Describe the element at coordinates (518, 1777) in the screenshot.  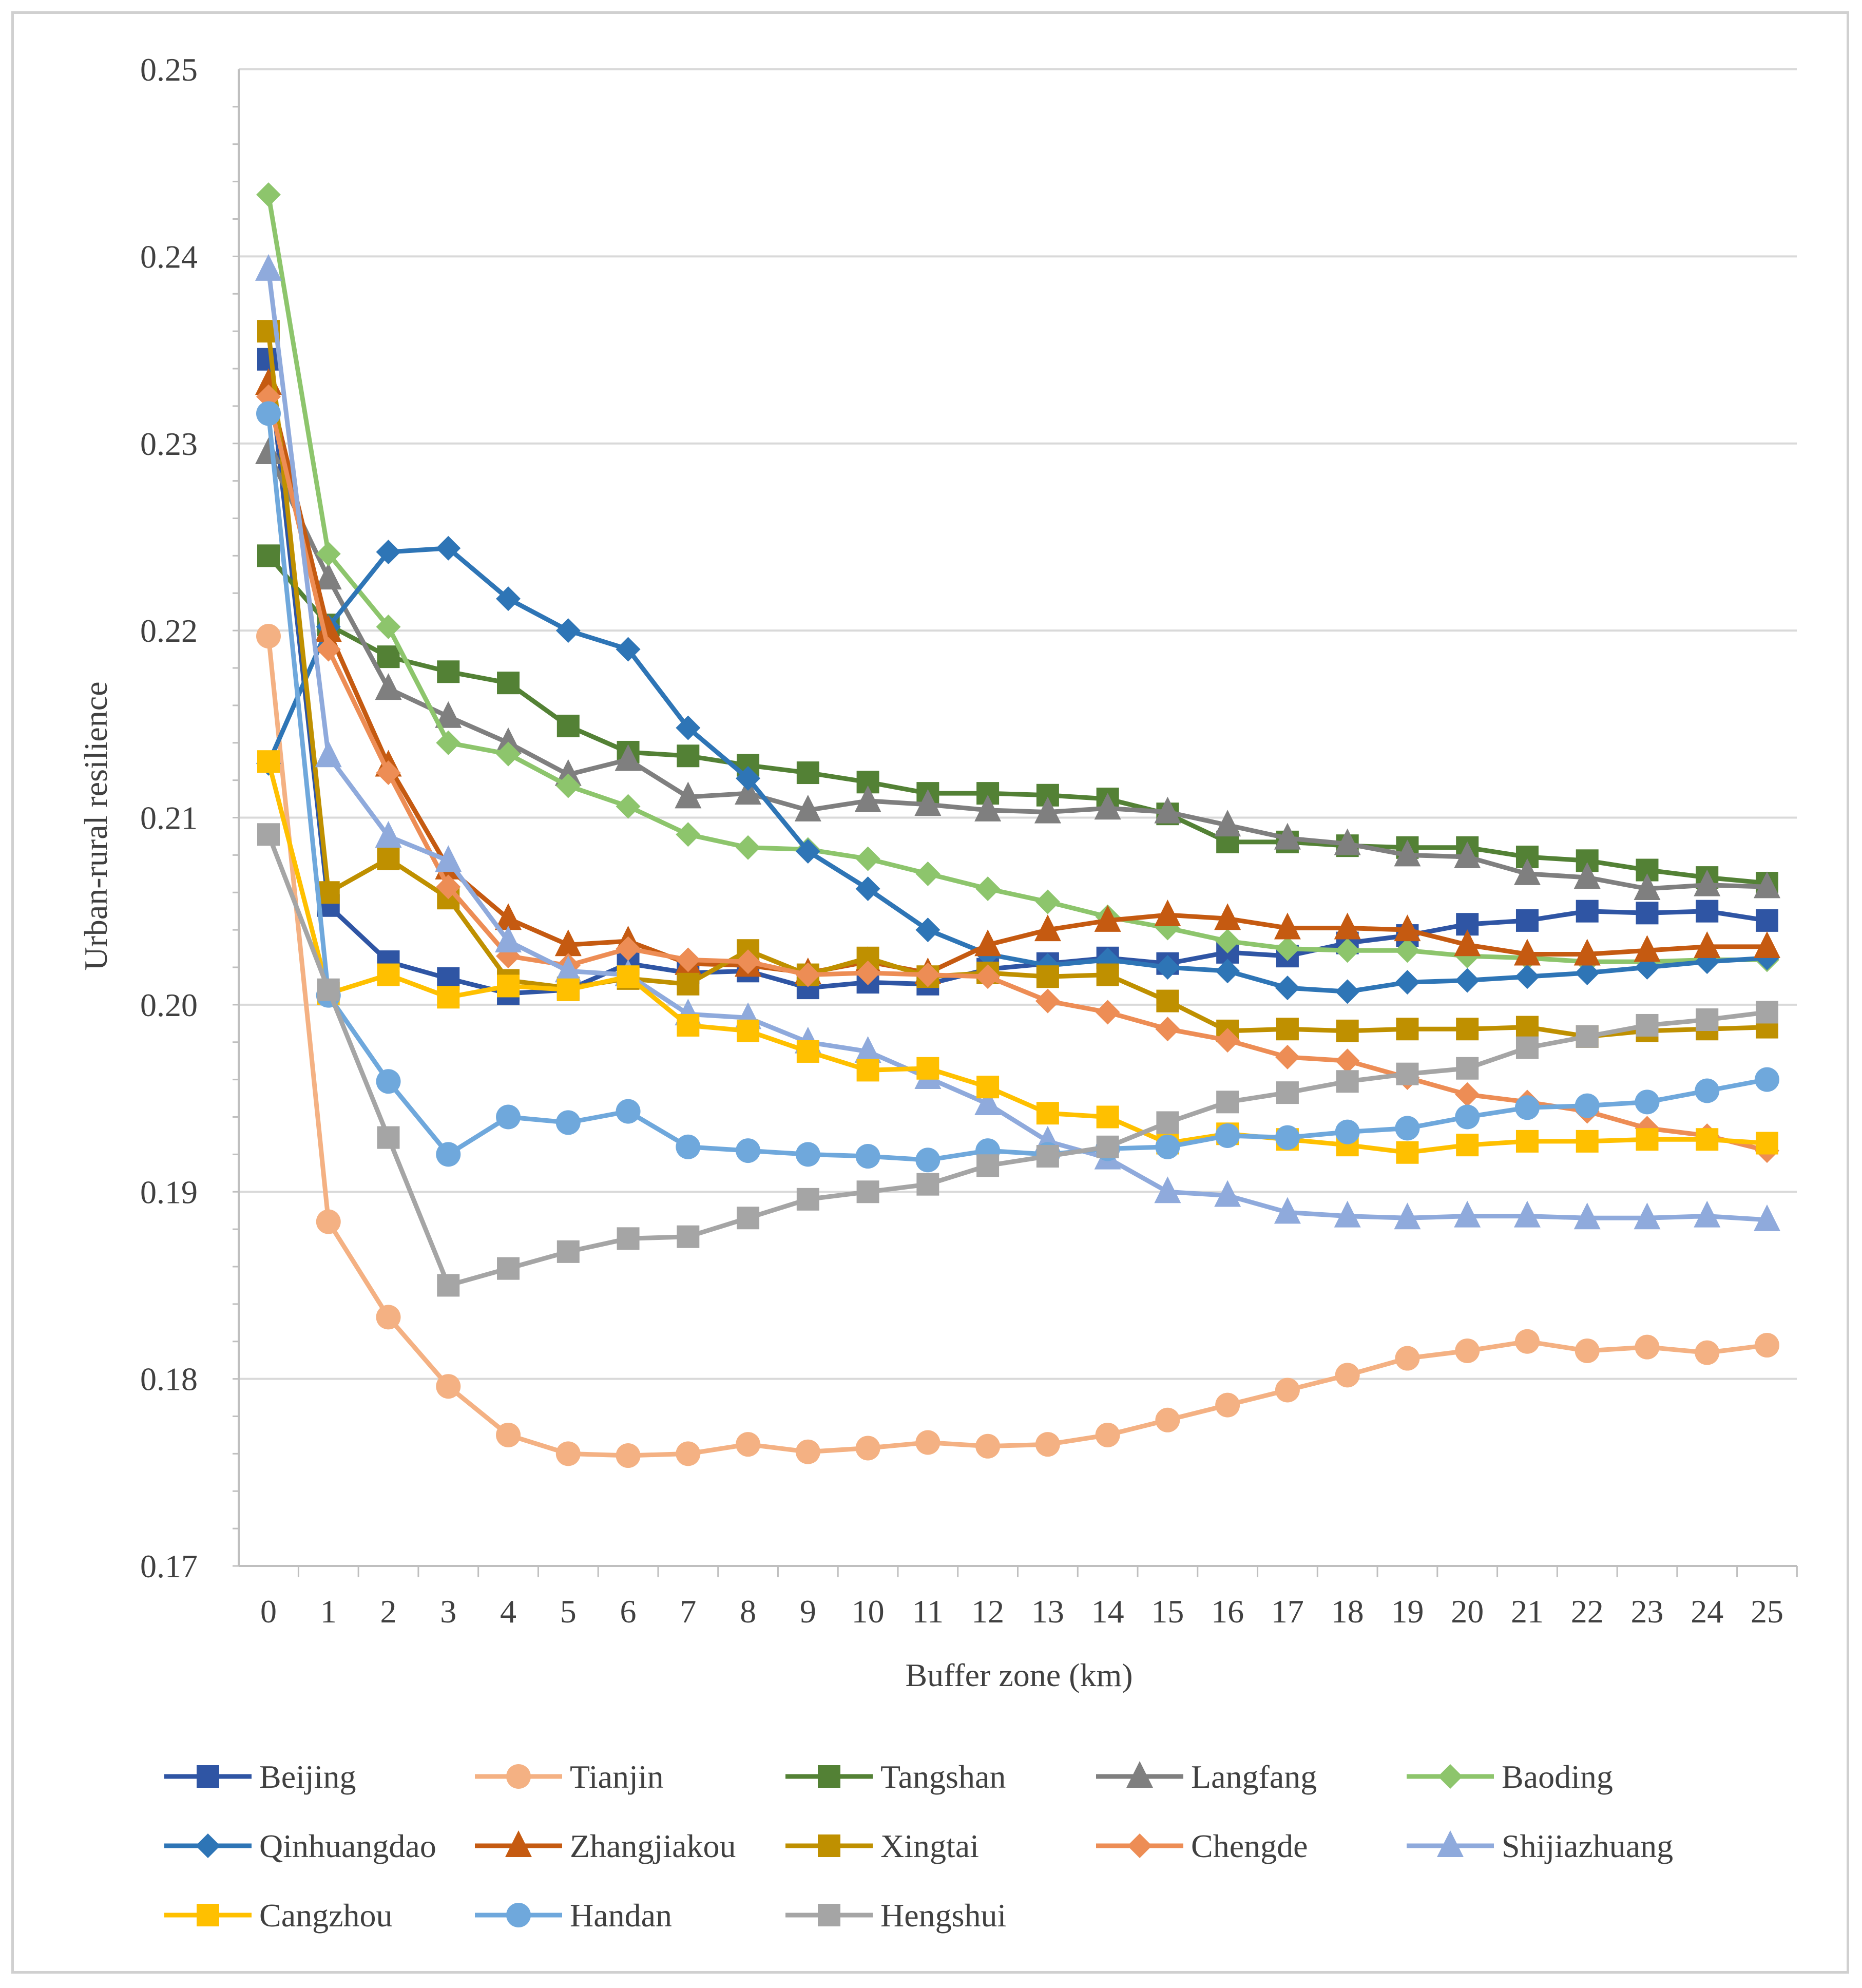
I see `legend-marker-tianjin` at that location.